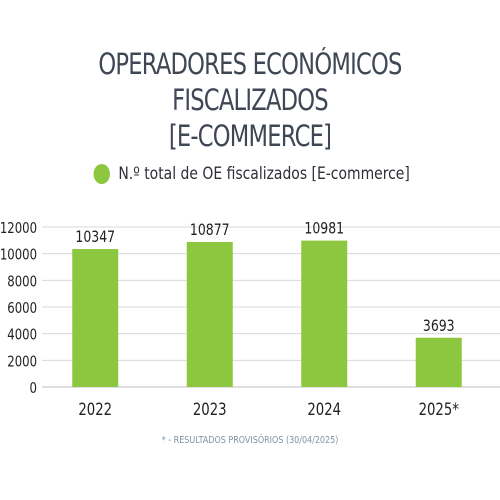 This screenshot has width=500, height=500. I want to click on y-axis-ticks: 0 2000 4000 6000 8000 10000 12000, so click(18, 309).